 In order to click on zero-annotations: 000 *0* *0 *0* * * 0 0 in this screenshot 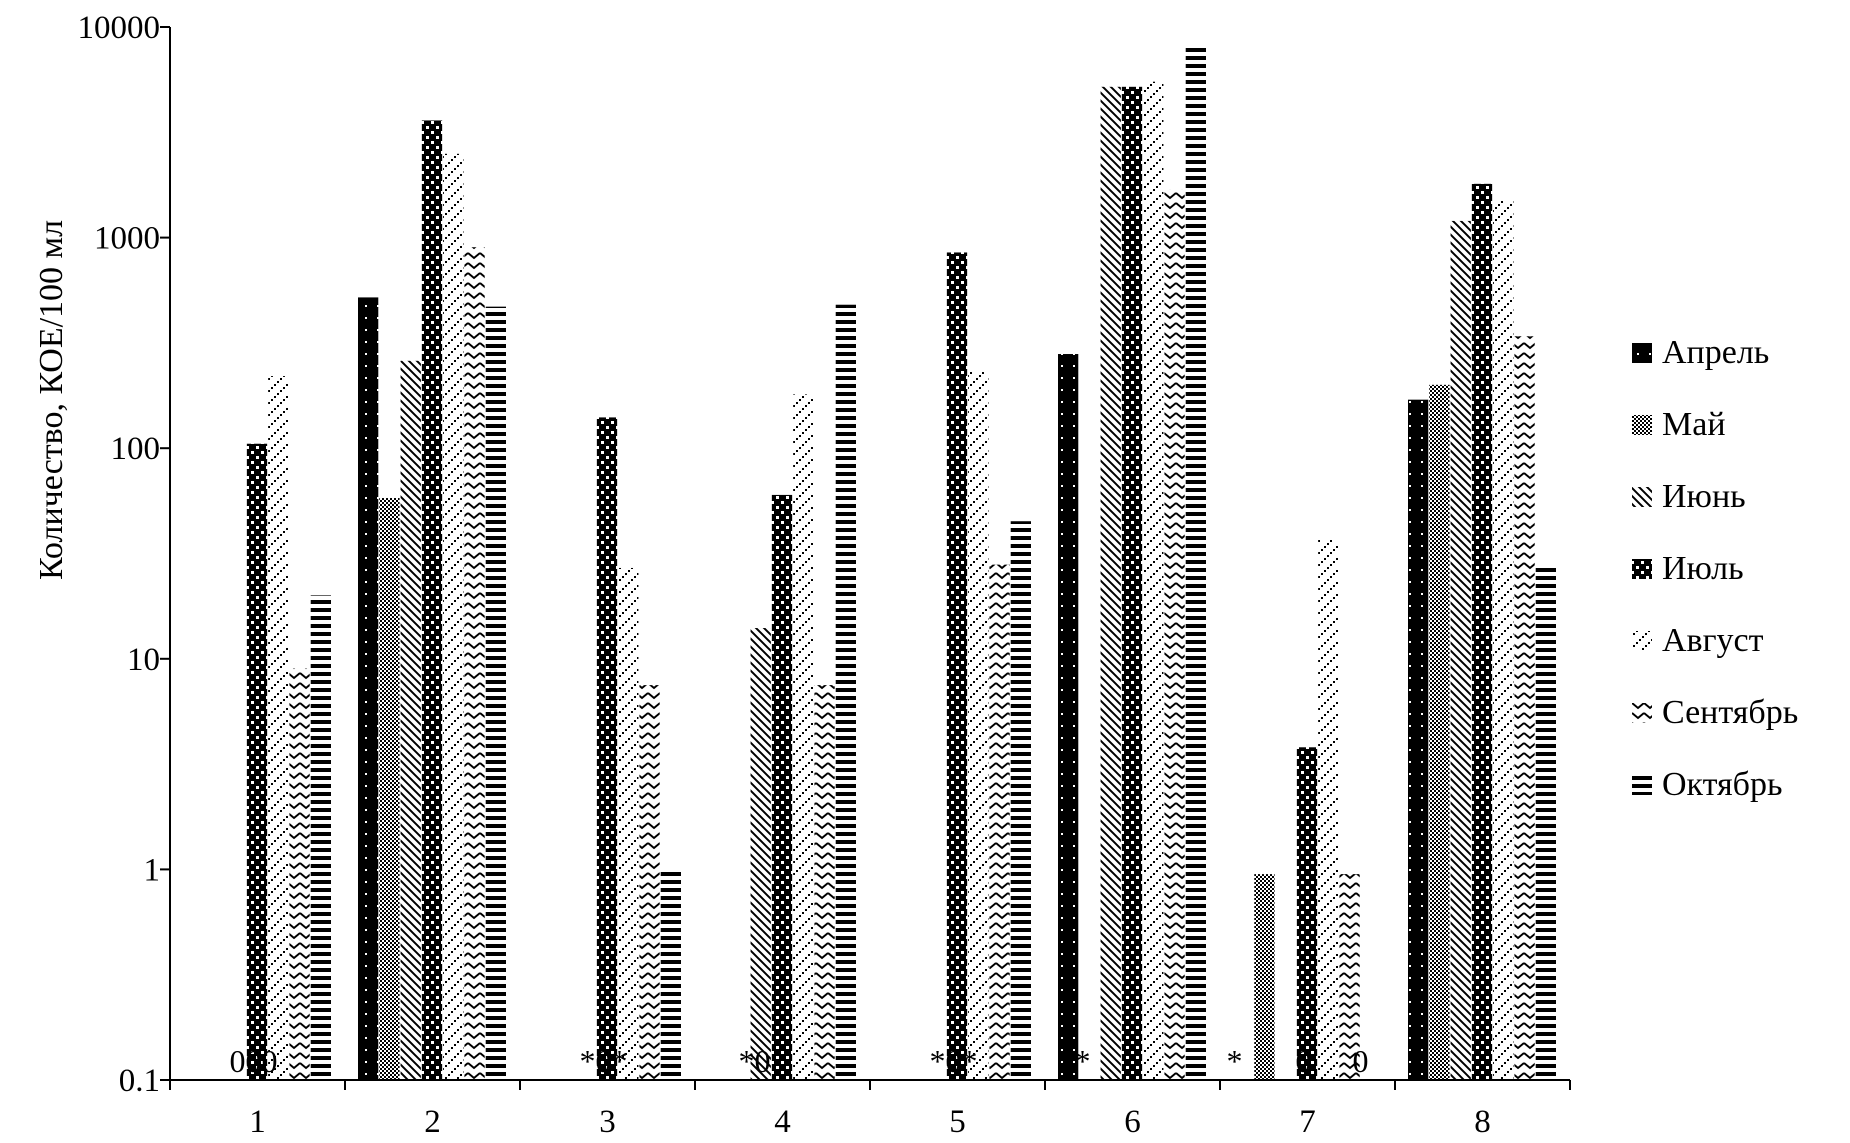, I will do `click(799, 1061)`.